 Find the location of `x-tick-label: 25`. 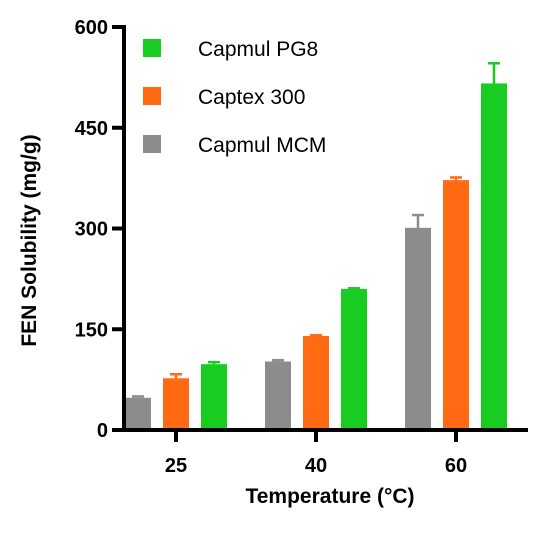

x-tick-label: 25 is located at coordinates (176, 466).